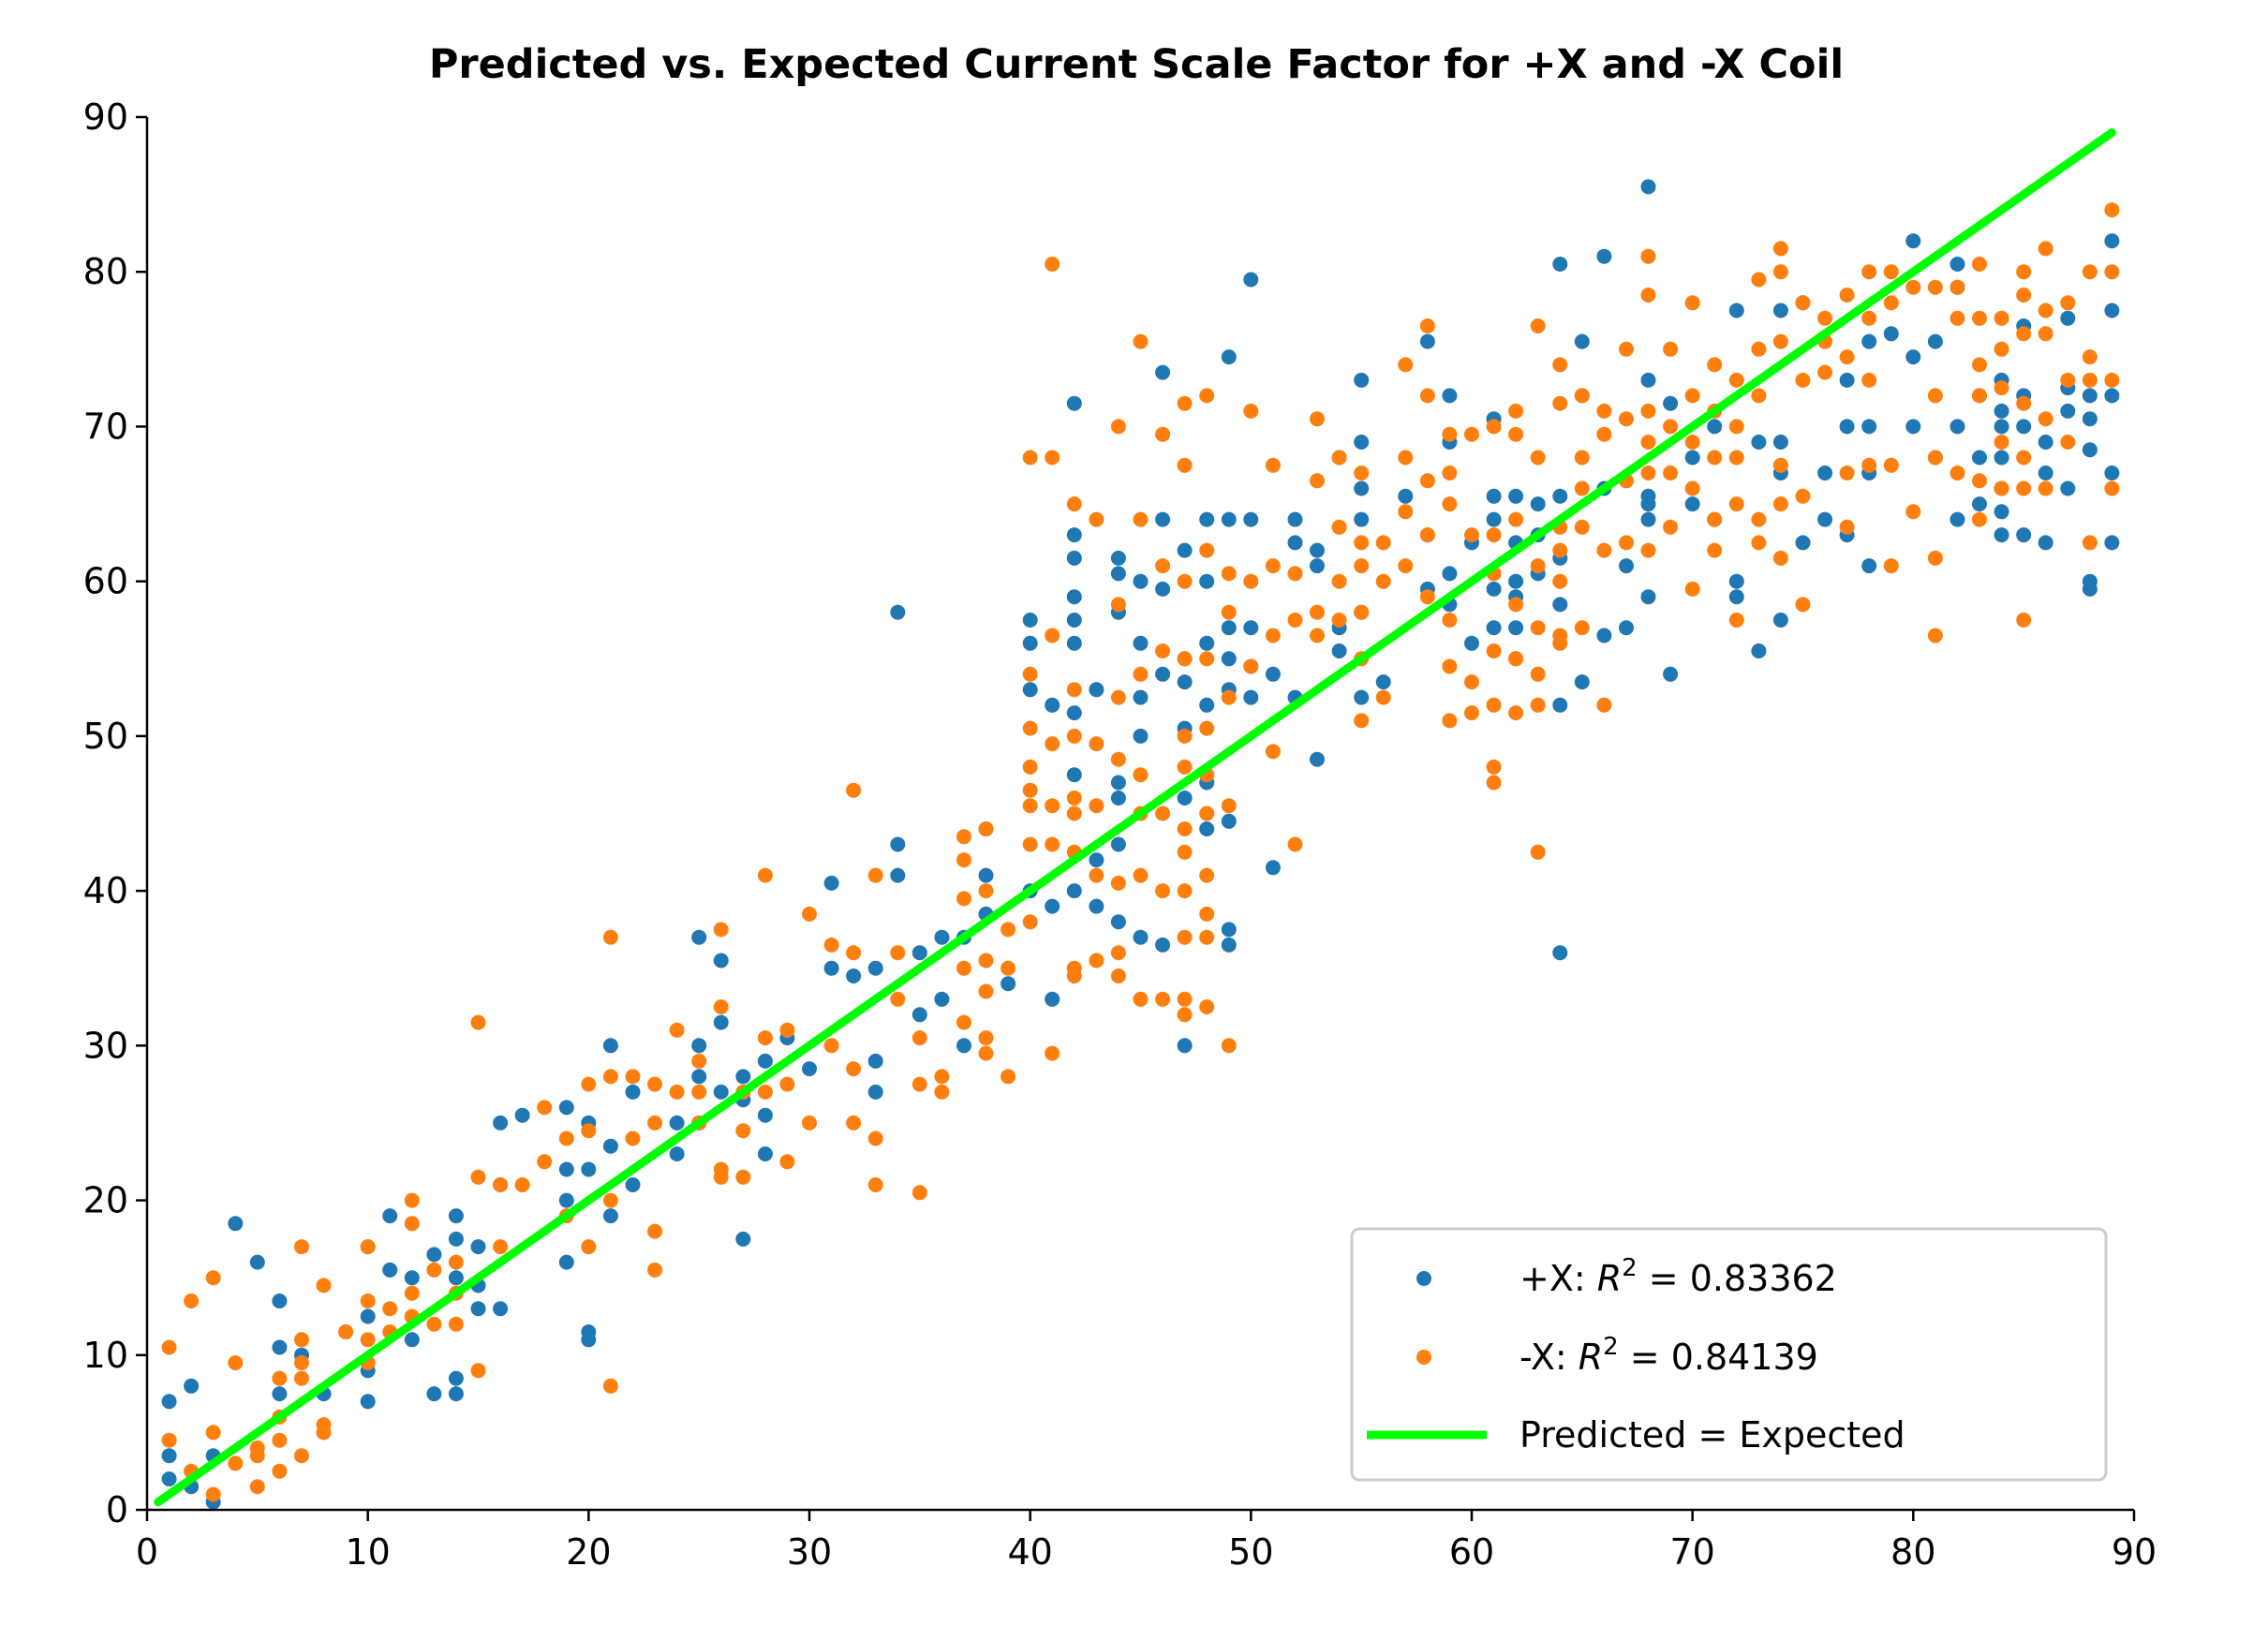 This screenshot has height=1626, width=2268. What do you see at coordinates (1250, 1552) in the screenshot?
I see `x-tick-label: 50` at bounding box center [1250, 1552].